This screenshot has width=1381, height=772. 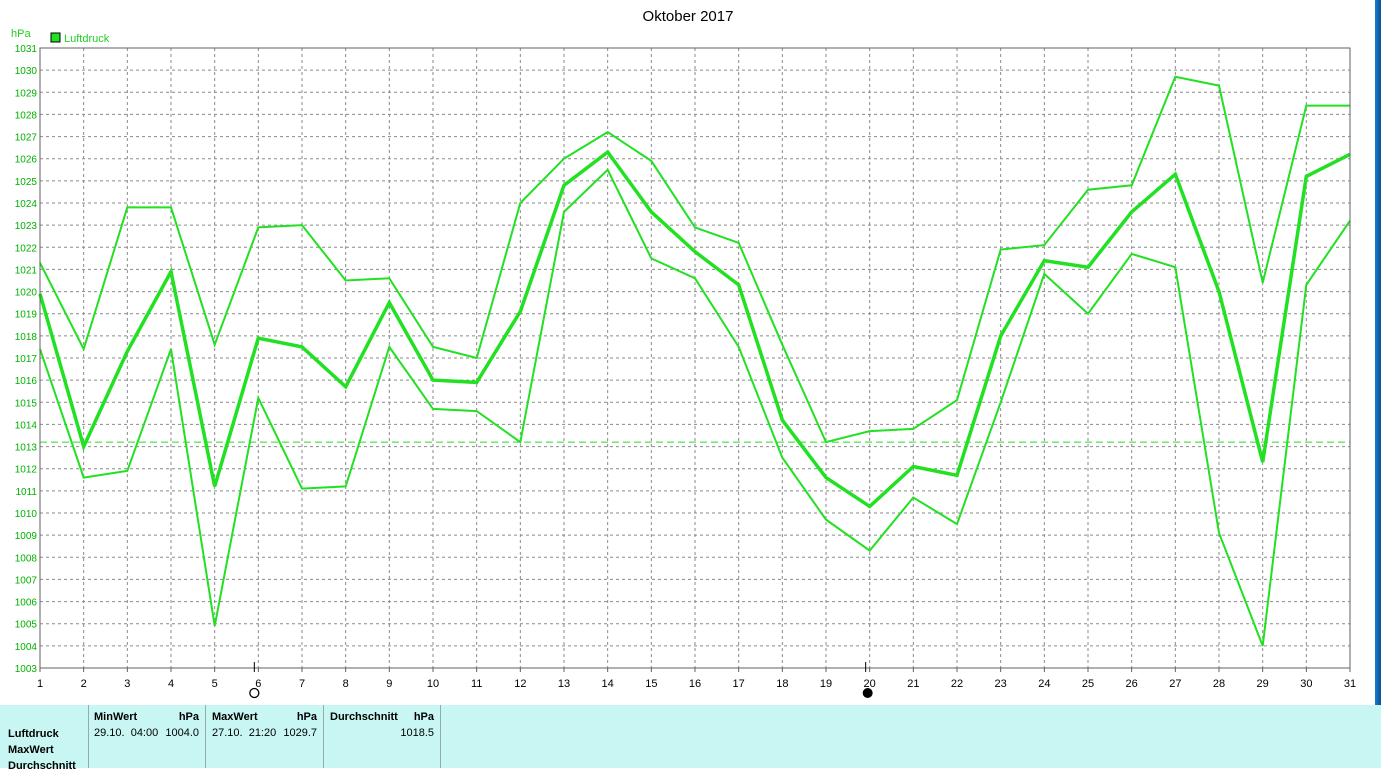 I want to click on x-tick-label: 28, so click(x=1219, y=684).